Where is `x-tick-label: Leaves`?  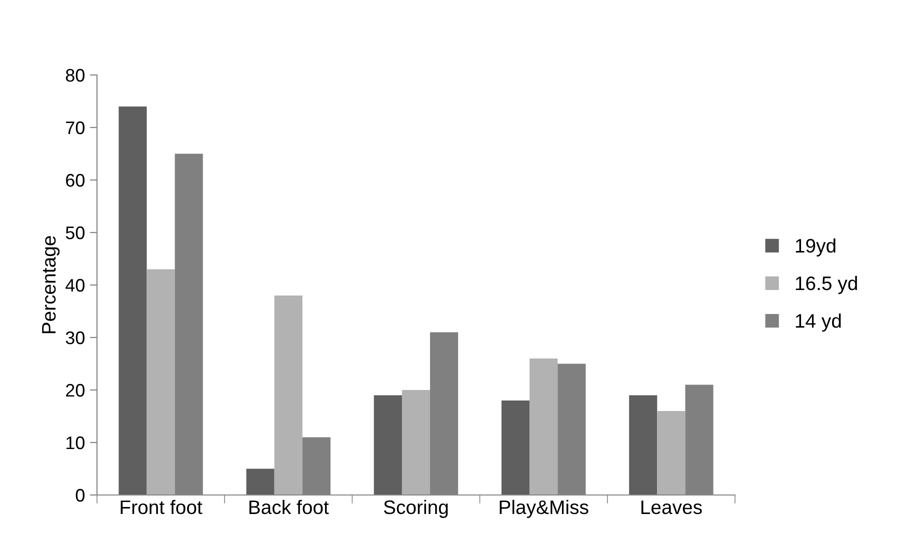
x-tick-label: Leaves is located at coordinates (671, 507).